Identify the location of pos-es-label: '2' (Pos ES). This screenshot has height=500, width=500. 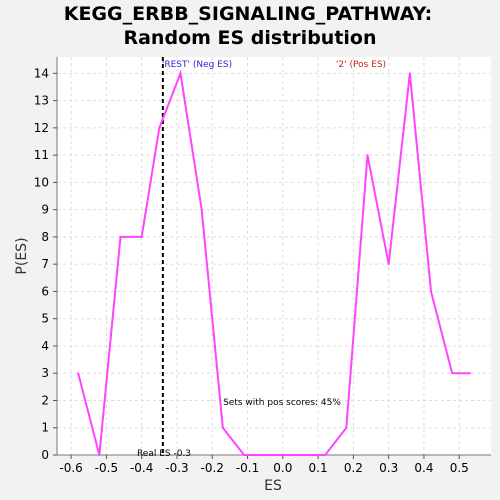
(361, 65).